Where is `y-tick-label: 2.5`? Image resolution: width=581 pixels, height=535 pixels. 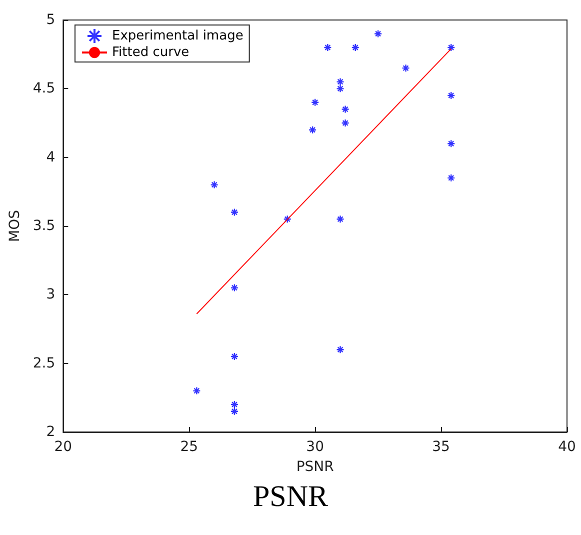 y-tick-label: 2.5 is located at coordinates (44, 363).